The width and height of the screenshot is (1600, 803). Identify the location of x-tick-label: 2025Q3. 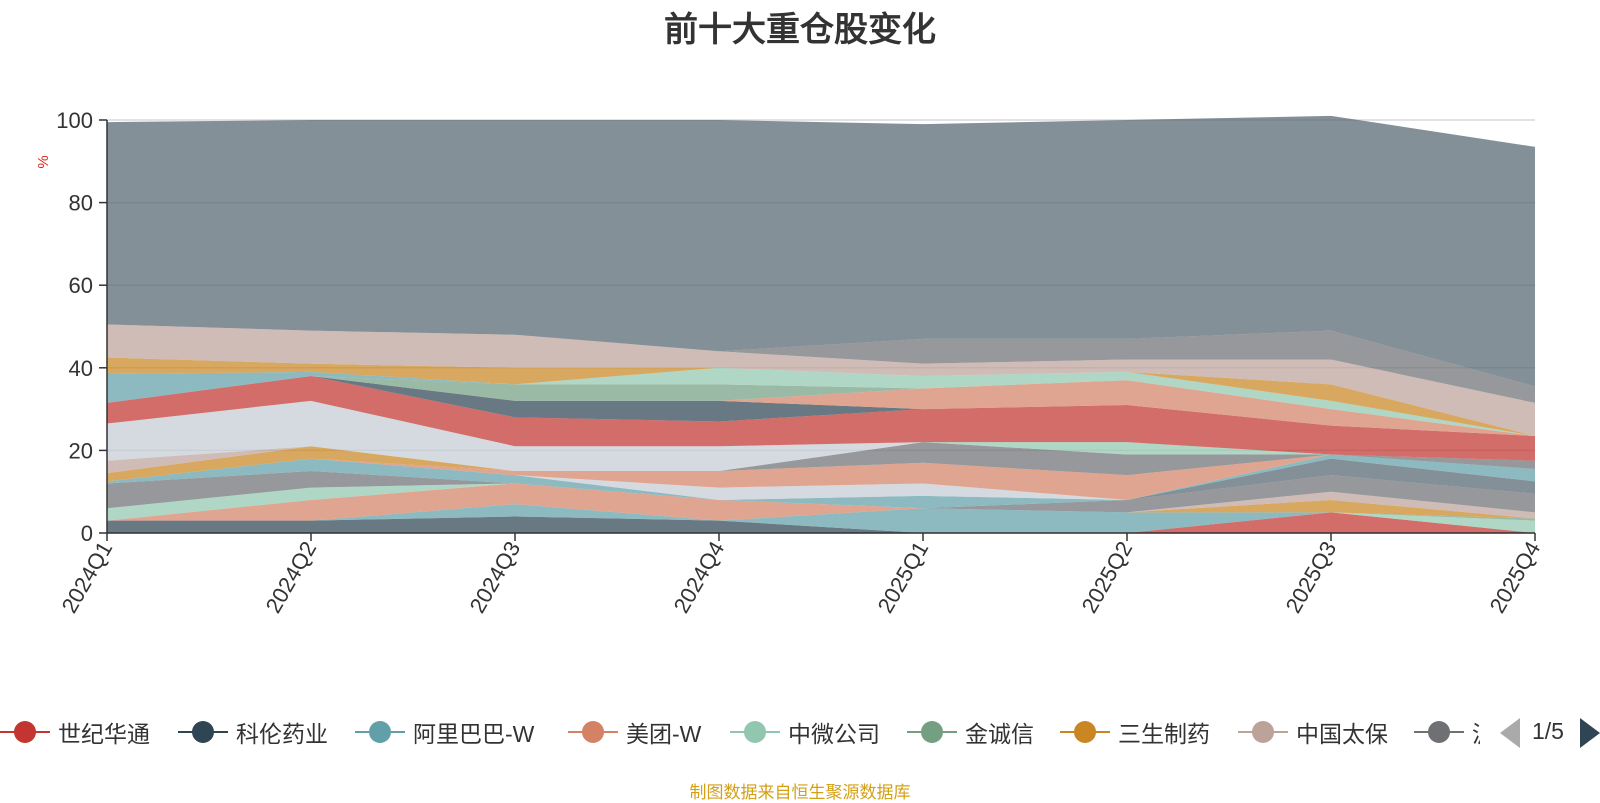
(1311, 577).